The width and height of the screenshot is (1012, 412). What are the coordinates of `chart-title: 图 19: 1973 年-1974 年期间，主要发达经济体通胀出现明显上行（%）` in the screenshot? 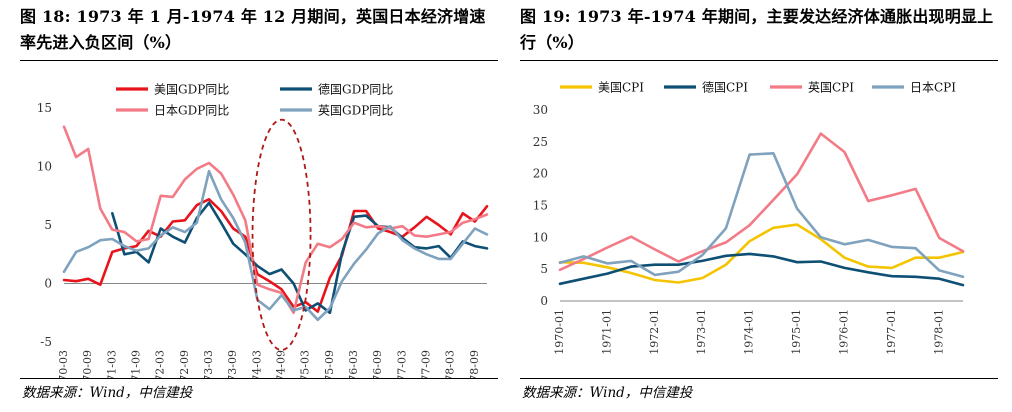 It's located at (757, 29).